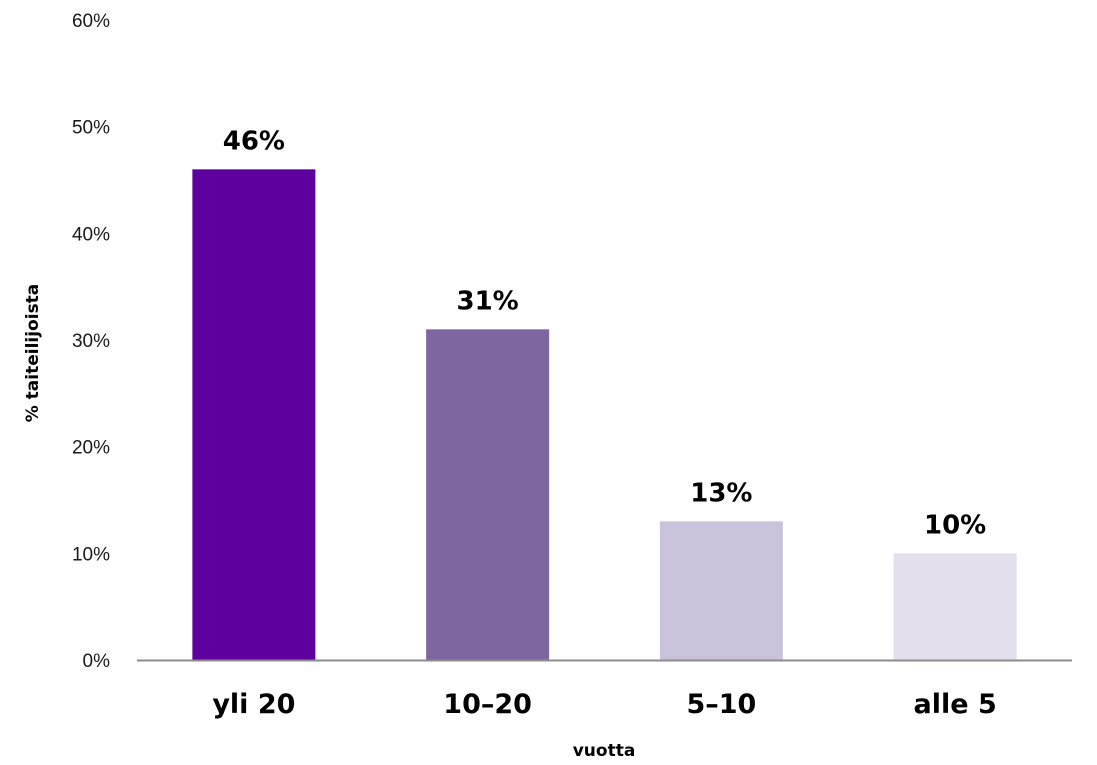  What do you see at coordinates (91, 21) in the screenshot?
I see `y-tick-label: 60%` at bounding box center [91, 21].